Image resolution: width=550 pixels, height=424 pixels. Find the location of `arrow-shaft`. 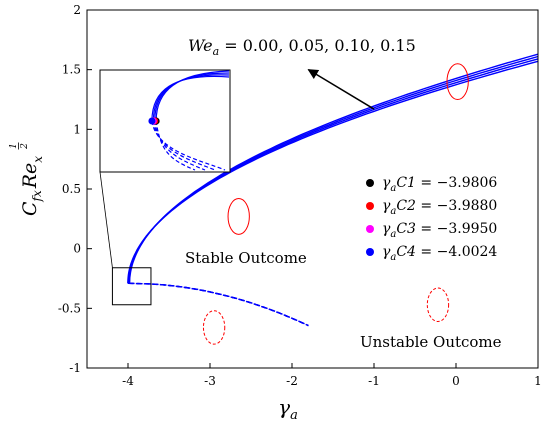

arrow-shaft is located at coordinates (341, 89).